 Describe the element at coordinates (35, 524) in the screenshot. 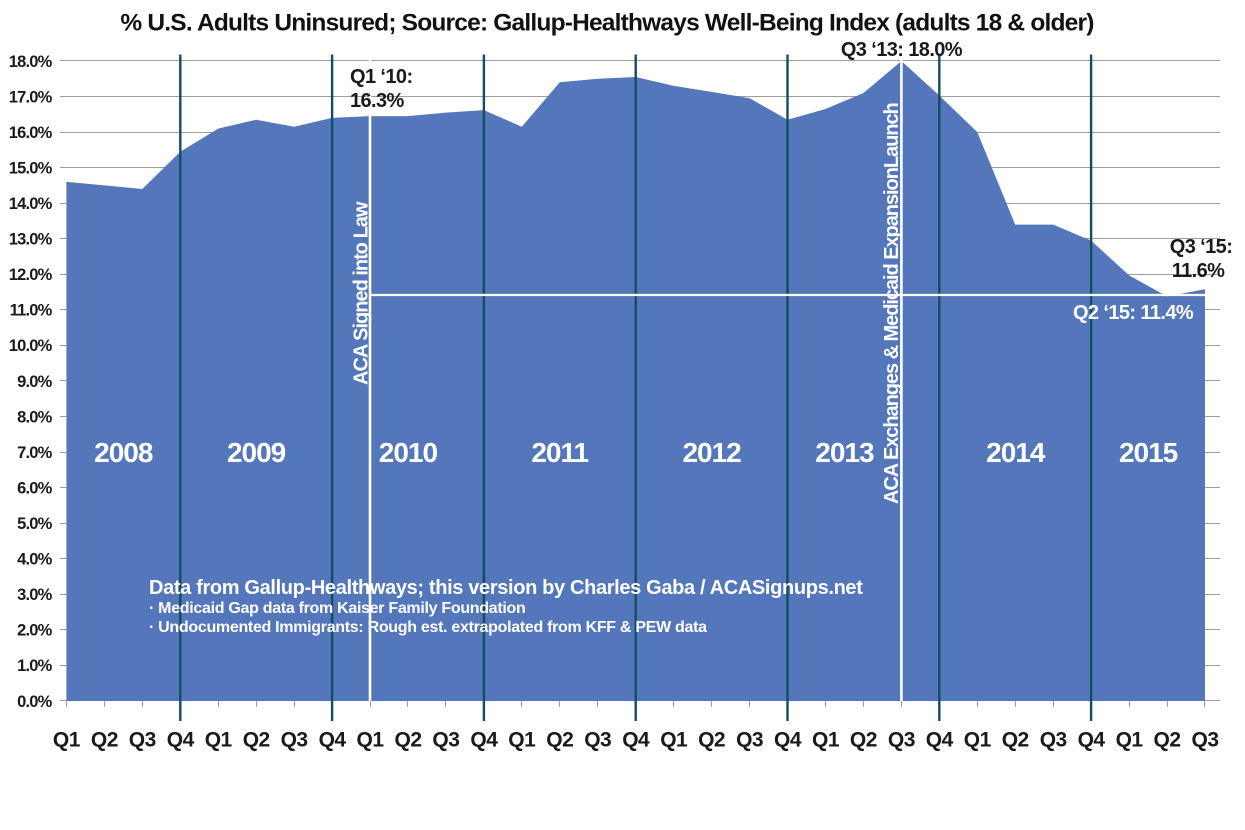

I see `svg-text: 5.0%` at that location.